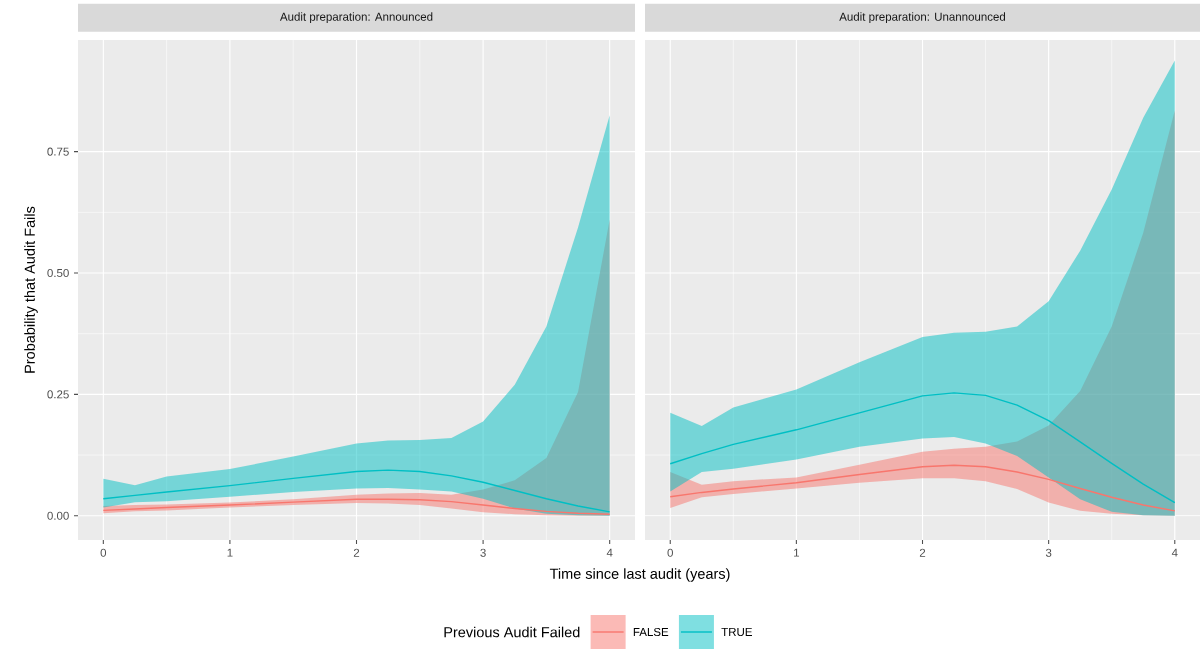 This screenshot has height=651, width=1201. What do you see at coordinates (651, 632) in the screenshot?
I see `legend-label: FALSE` at bounding box center [651, 632].